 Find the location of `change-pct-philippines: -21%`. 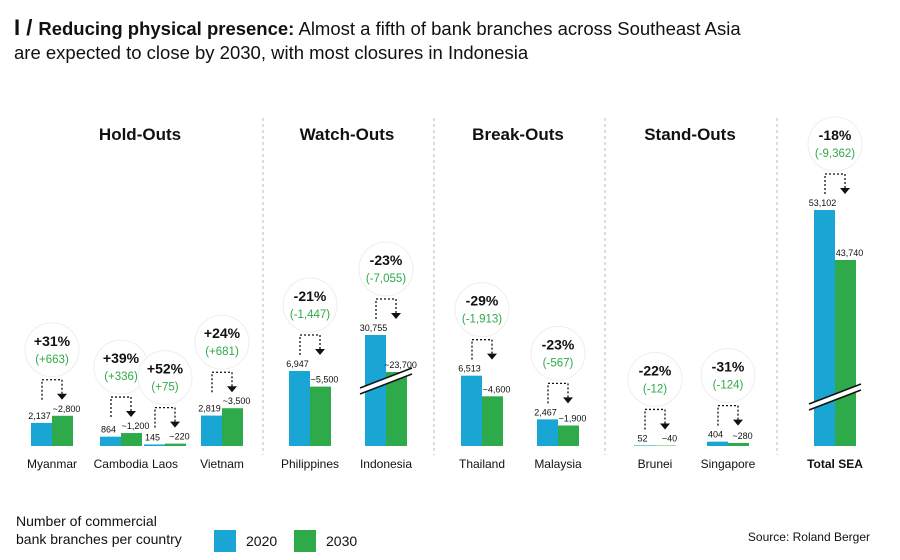

change-pct-philippines: -21% is located at coordinates (310, 296).